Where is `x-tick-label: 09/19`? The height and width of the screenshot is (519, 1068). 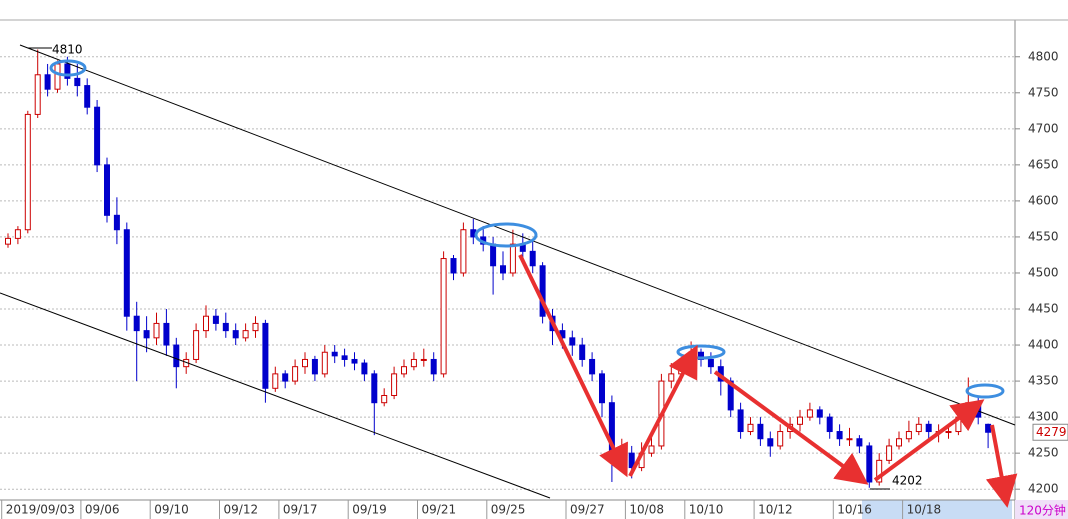
x-tick-label: 09/19 is located at coordinates (369, 510).